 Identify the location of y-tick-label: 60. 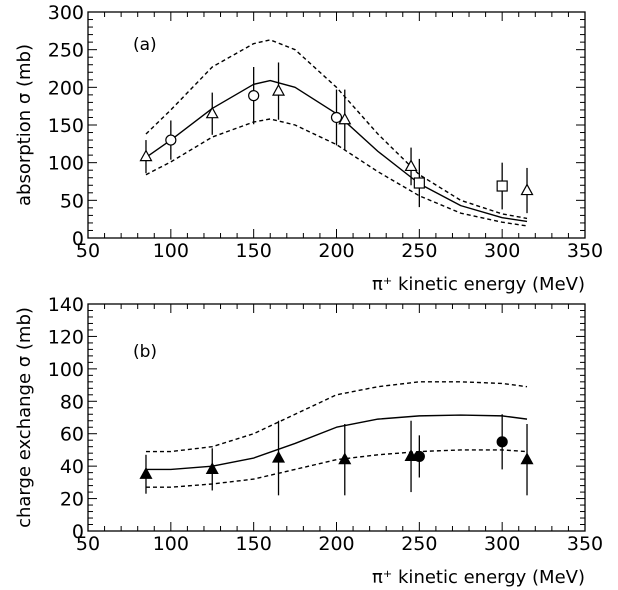
(72, 435).